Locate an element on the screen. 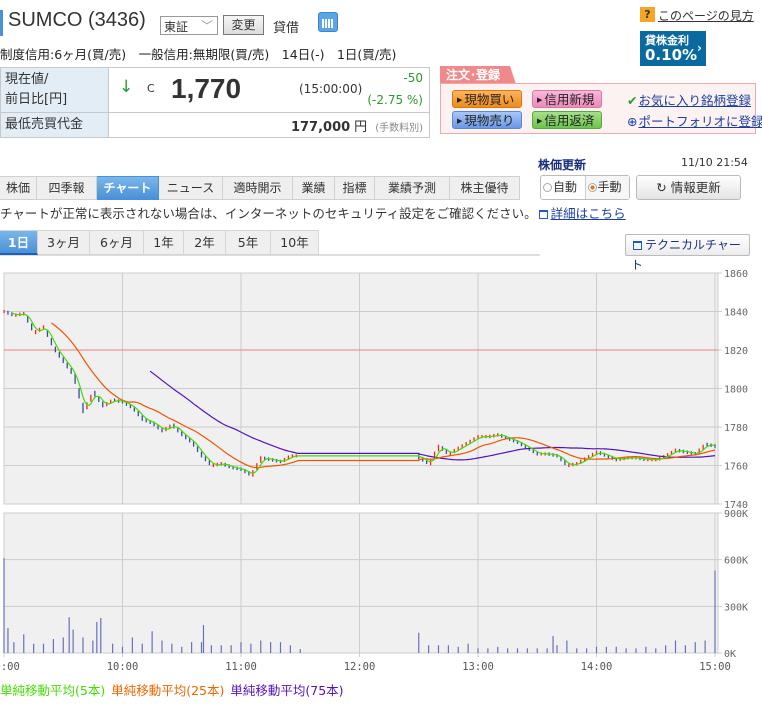 The width and height of the screenshot is (762, 712). tab-7: 業績予測 is located at coordinates (412, 188).